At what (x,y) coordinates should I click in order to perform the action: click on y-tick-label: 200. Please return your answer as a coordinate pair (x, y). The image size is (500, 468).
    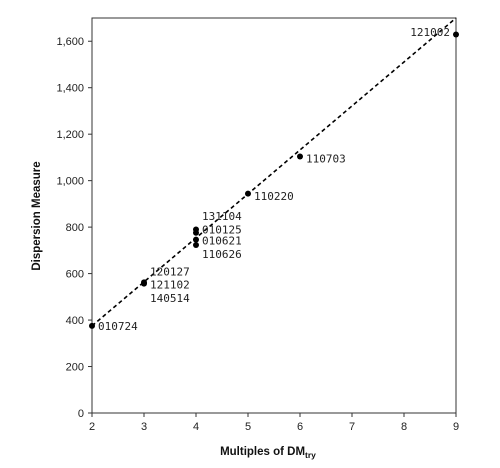
    Looking at the image, I should click on (75, 368).